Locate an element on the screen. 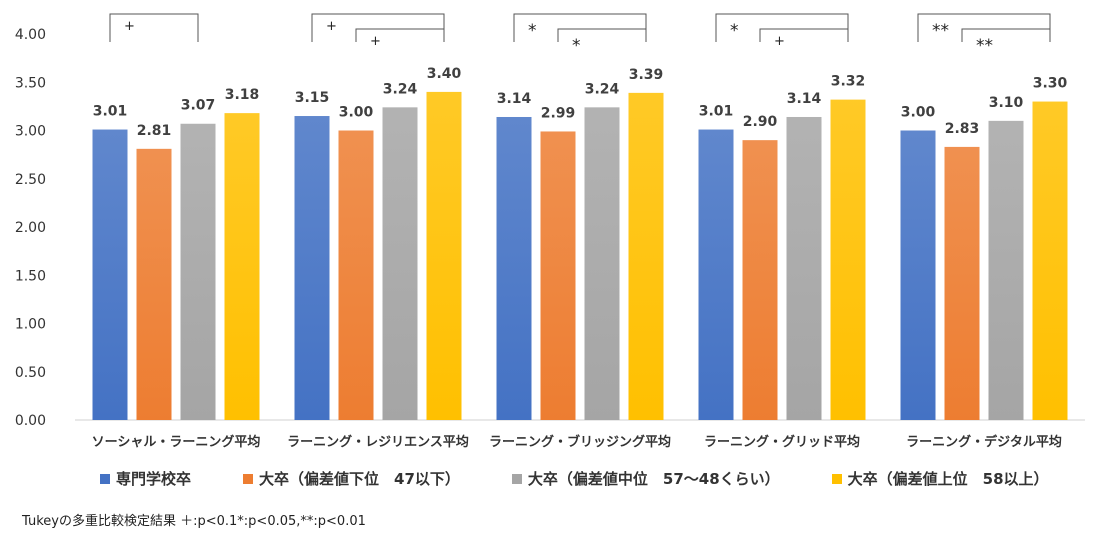 Image resolution: width=1100 pixels, height=540 pixels. legend-item-series-2: 大卒（偏差値下位 47以下） is located at coordinates (351, 478).